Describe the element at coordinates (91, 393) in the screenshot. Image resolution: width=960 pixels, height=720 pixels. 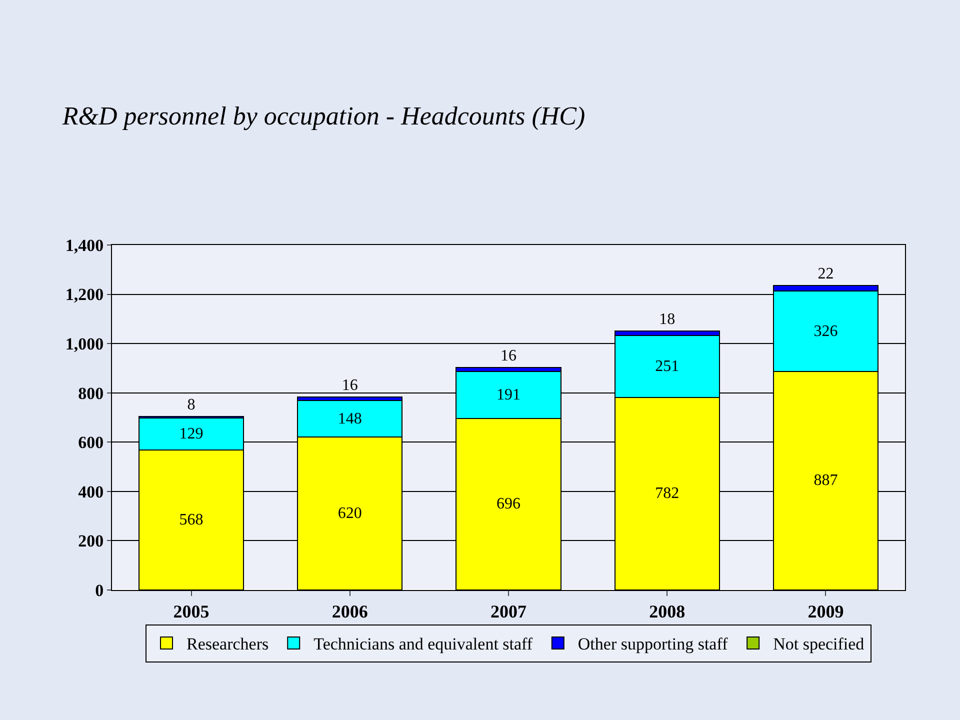
I see `y-tick-label: 800` at that location.